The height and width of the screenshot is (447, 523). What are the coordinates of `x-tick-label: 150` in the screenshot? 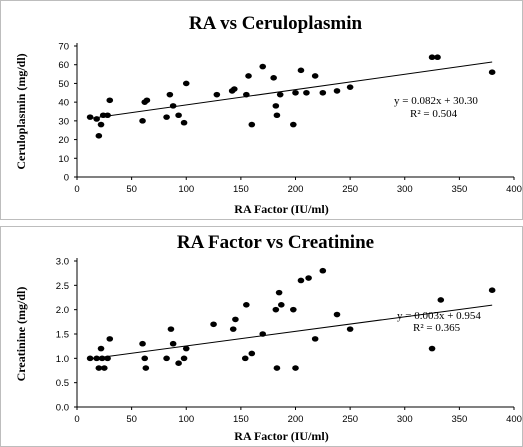 It's located at (241, 419).